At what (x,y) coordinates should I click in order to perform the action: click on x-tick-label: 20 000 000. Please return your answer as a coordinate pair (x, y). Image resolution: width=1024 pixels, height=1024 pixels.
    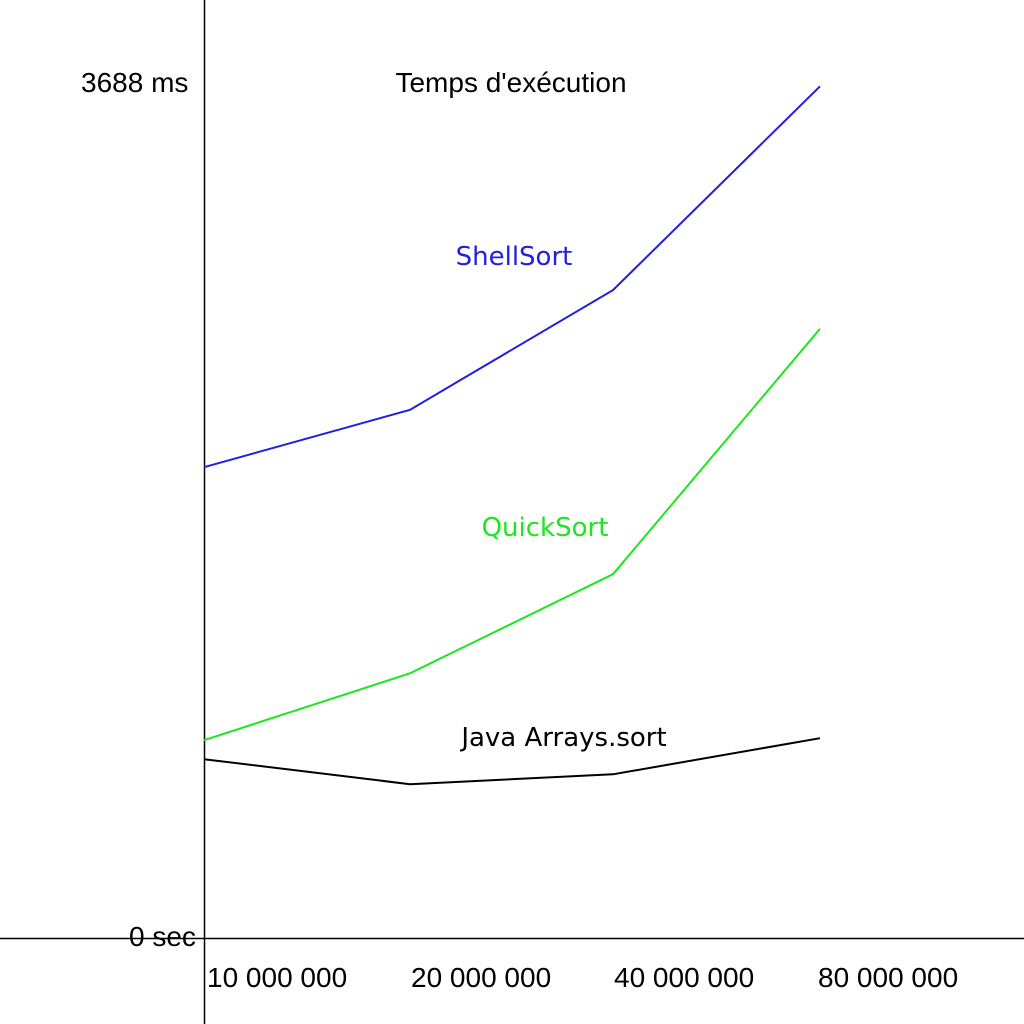
    Looking at the image, I should click on (481, 977).